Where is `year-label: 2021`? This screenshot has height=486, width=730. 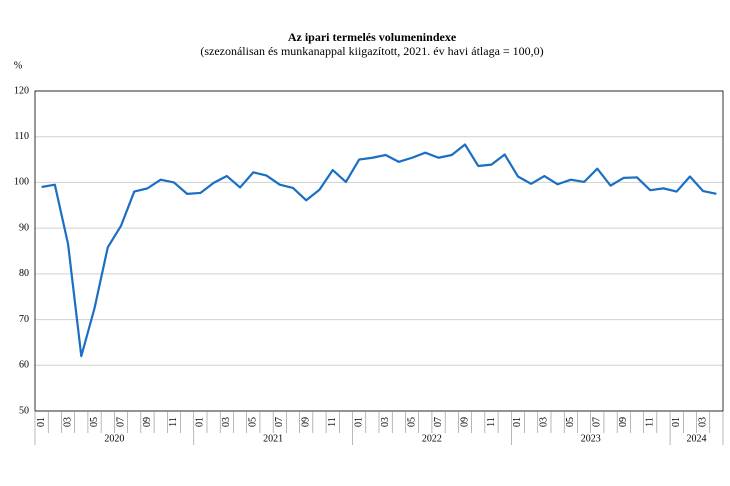 year-label: 2021 is located at coordinates (273, 438).